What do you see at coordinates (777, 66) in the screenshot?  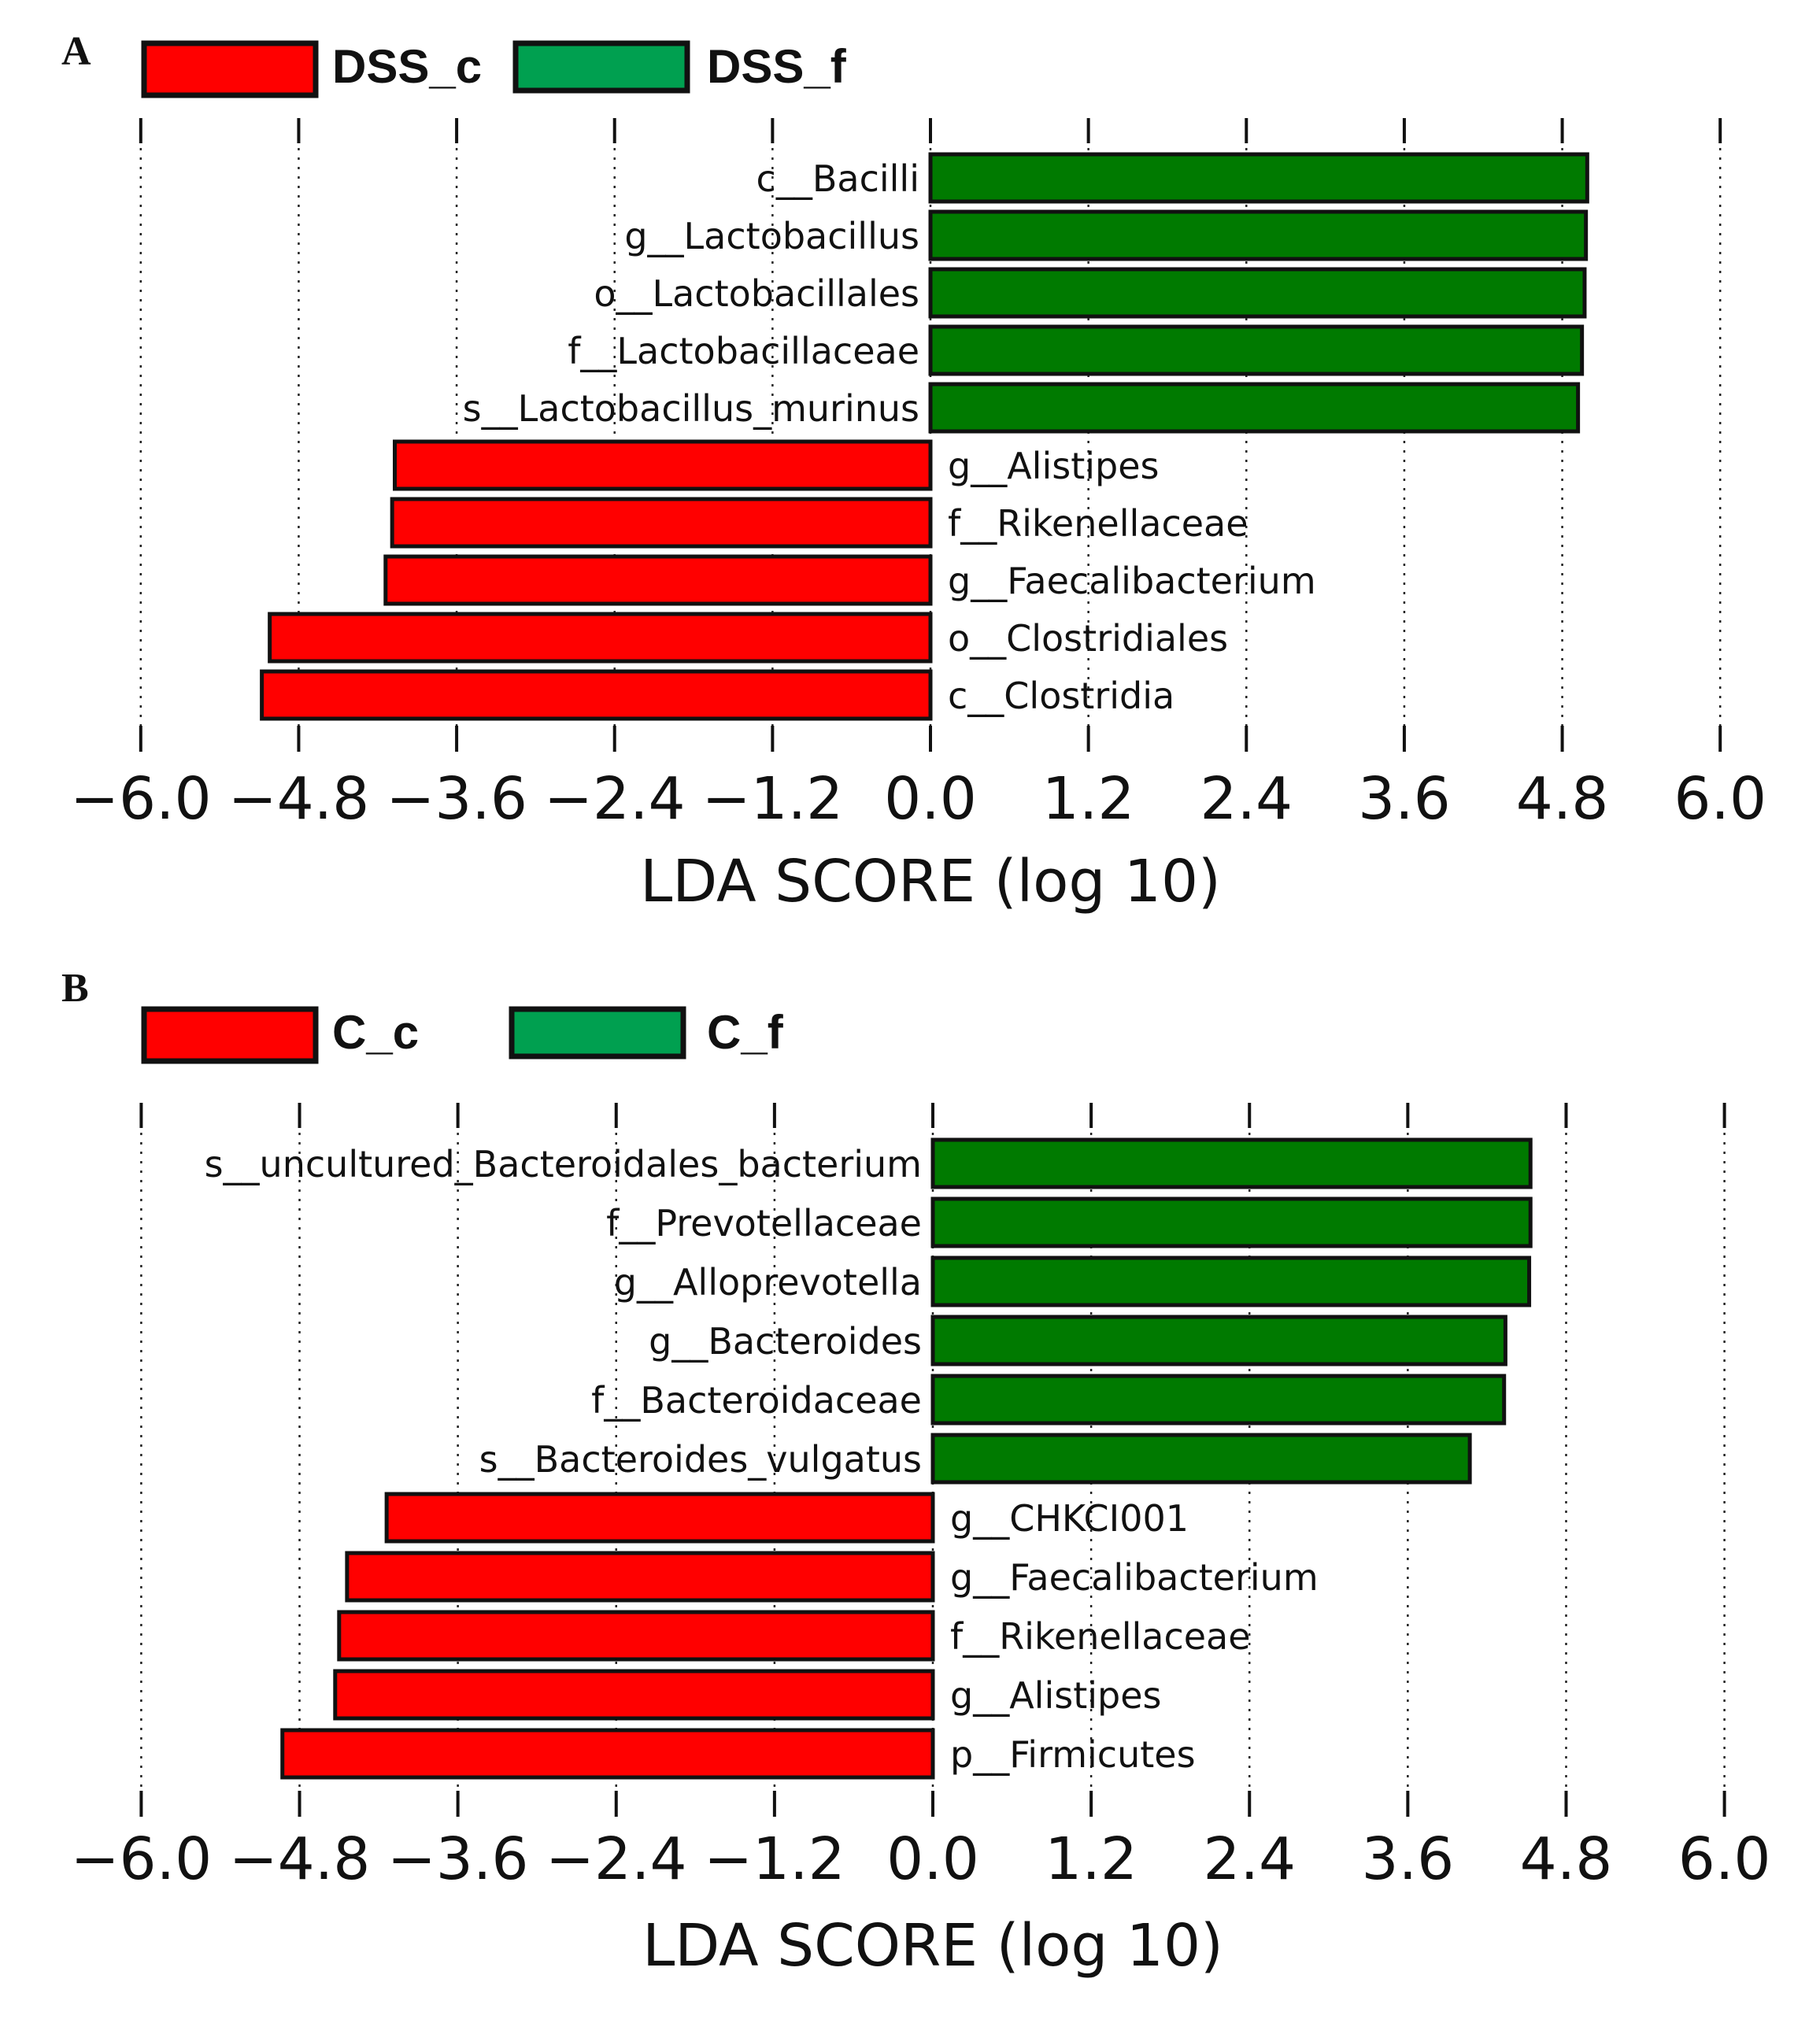 I see `legend-label-dss-f: DSS_f` at bounding box center [777, 66].